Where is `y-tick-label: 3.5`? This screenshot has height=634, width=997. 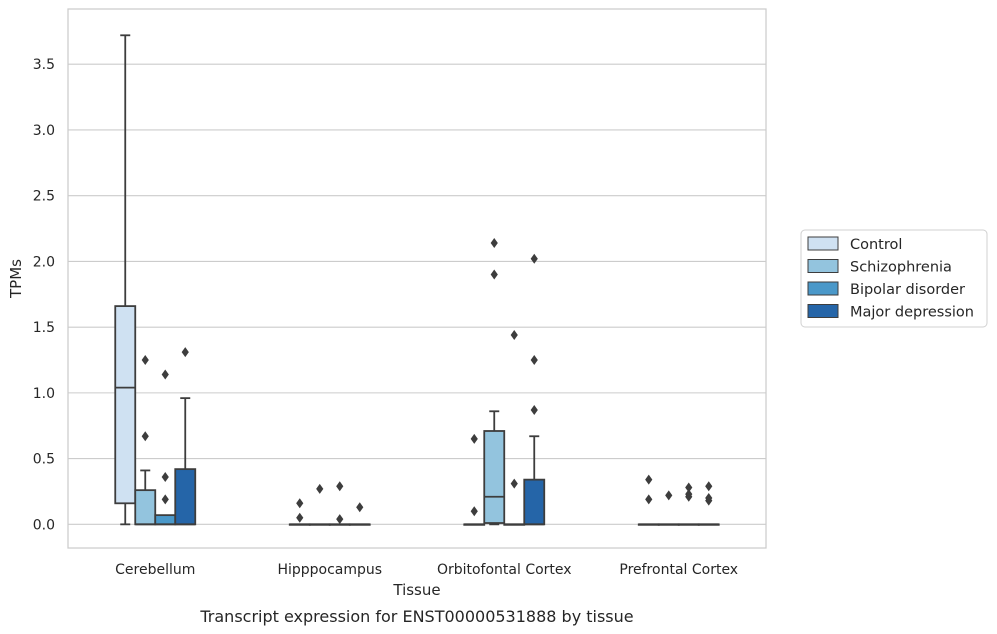
y-tick-label: 3.5 is located at coordinates (44, 65).